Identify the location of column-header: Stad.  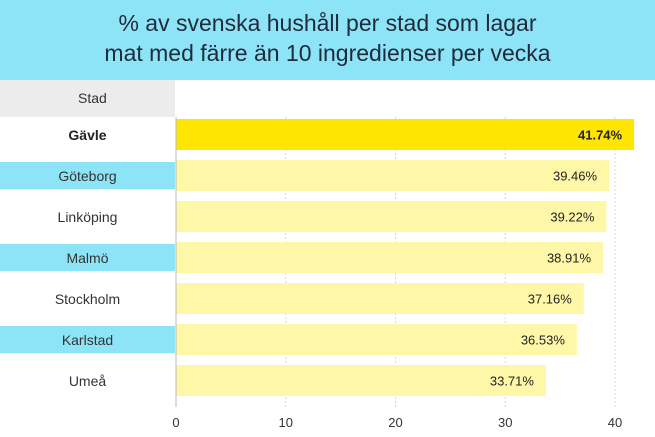
(87, 98).